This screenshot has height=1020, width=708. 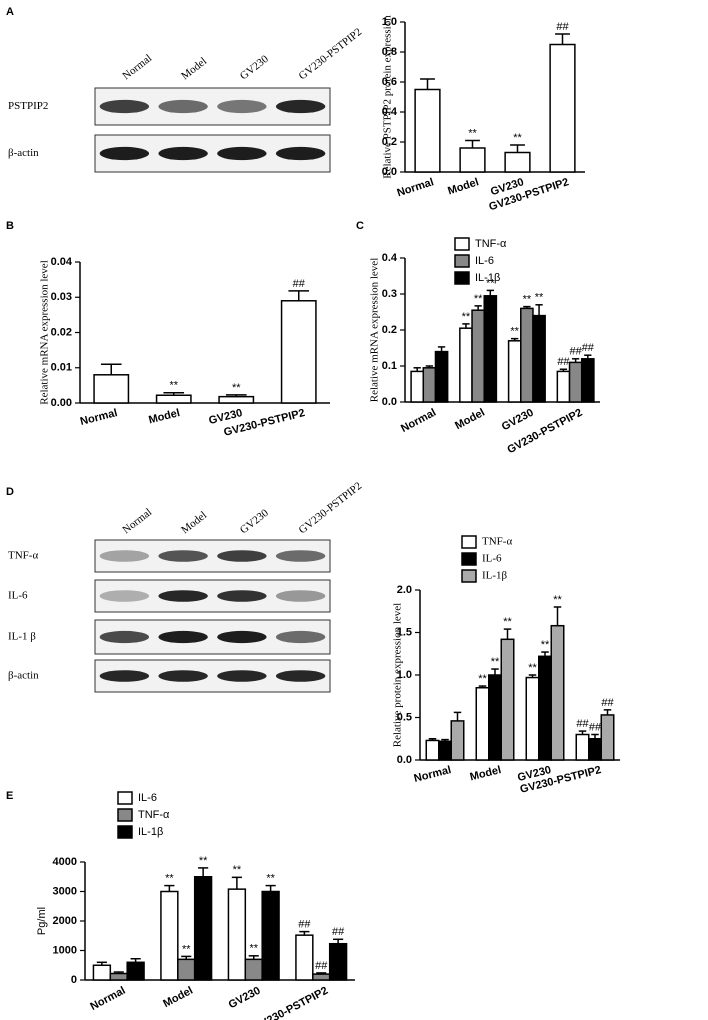 What do you see at coordinates (61, 368) in the screenshot?
I see `y-tick-label: 0.01` at bounding box center [61, 368].